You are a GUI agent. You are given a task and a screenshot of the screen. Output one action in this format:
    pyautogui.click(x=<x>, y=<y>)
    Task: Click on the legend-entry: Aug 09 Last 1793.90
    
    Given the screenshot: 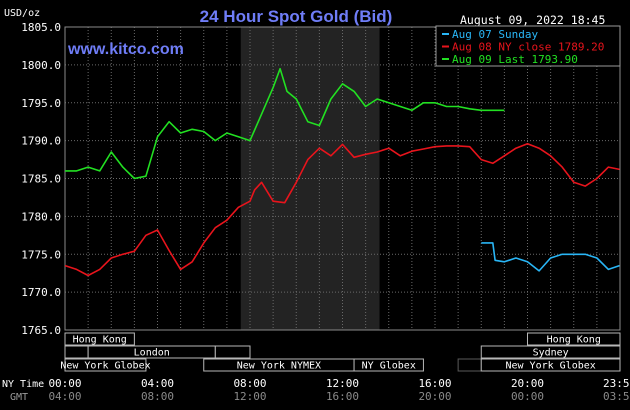 What is the action you would take?
    pyautogui.click(x=515, y=59)
    